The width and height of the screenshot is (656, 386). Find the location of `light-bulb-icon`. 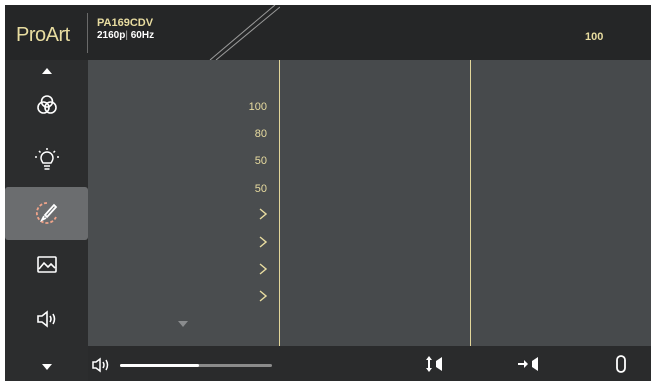

light-bulb-icon is located at coordinates (46, 159).